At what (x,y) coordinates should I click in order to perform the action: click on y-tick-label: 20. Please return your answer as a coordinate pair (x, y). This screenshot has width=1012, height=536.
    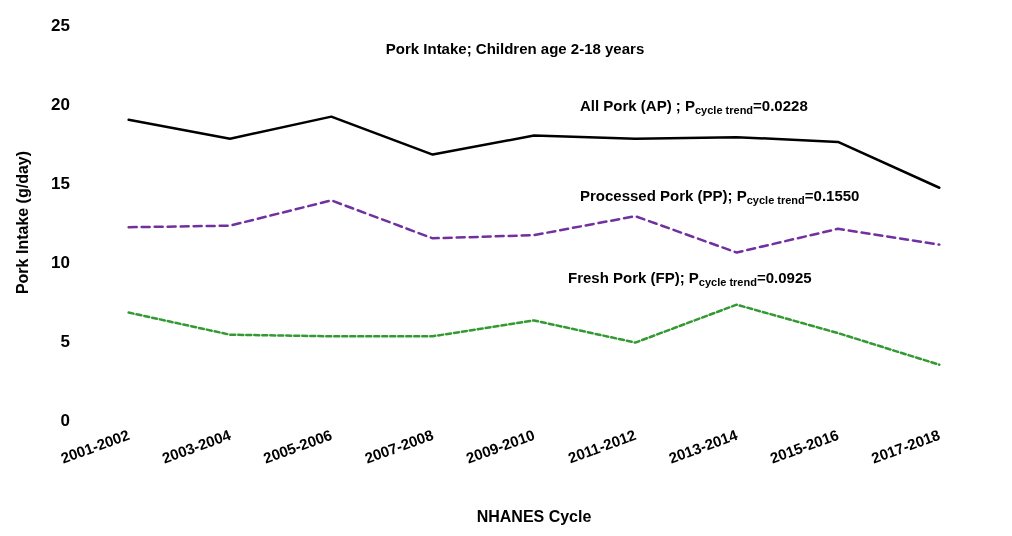
    Looking at the image, I should click on (60, 104).